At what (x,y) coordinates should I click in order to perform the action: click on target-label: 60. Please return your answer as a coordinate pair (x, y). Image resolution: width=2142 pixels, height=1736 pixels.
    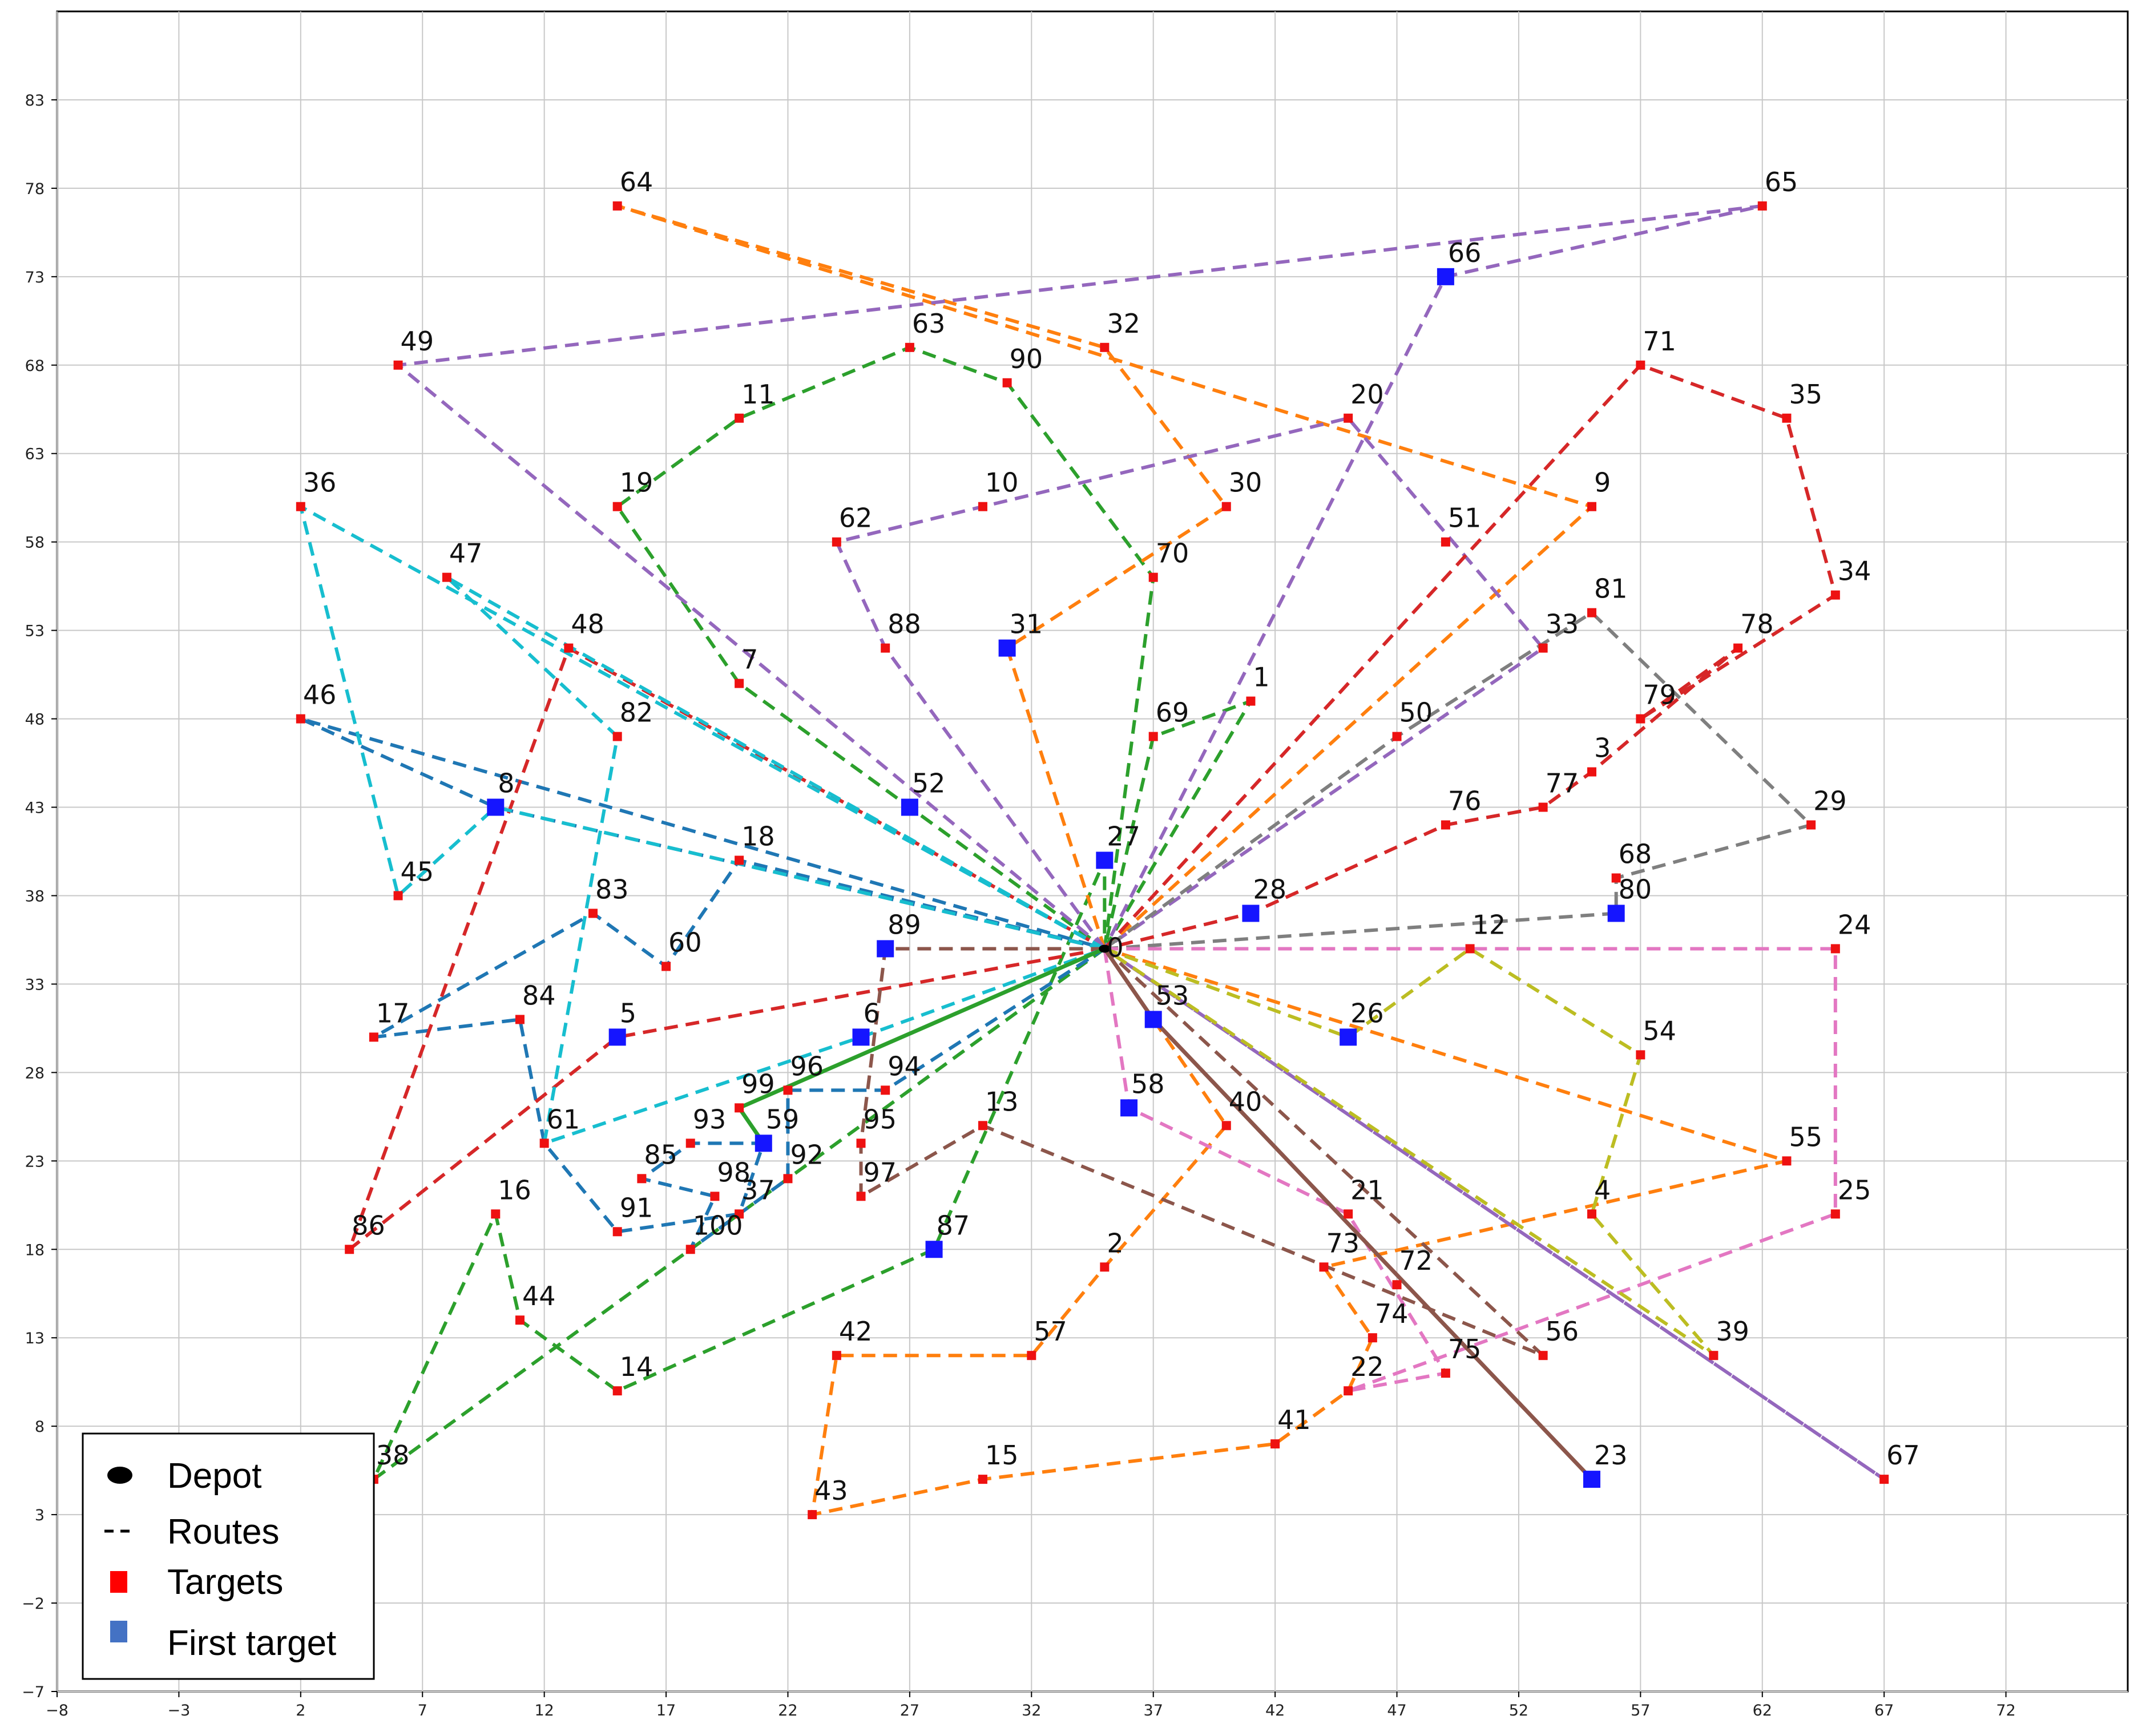
    Looking at the image, I should click on (685, 942).